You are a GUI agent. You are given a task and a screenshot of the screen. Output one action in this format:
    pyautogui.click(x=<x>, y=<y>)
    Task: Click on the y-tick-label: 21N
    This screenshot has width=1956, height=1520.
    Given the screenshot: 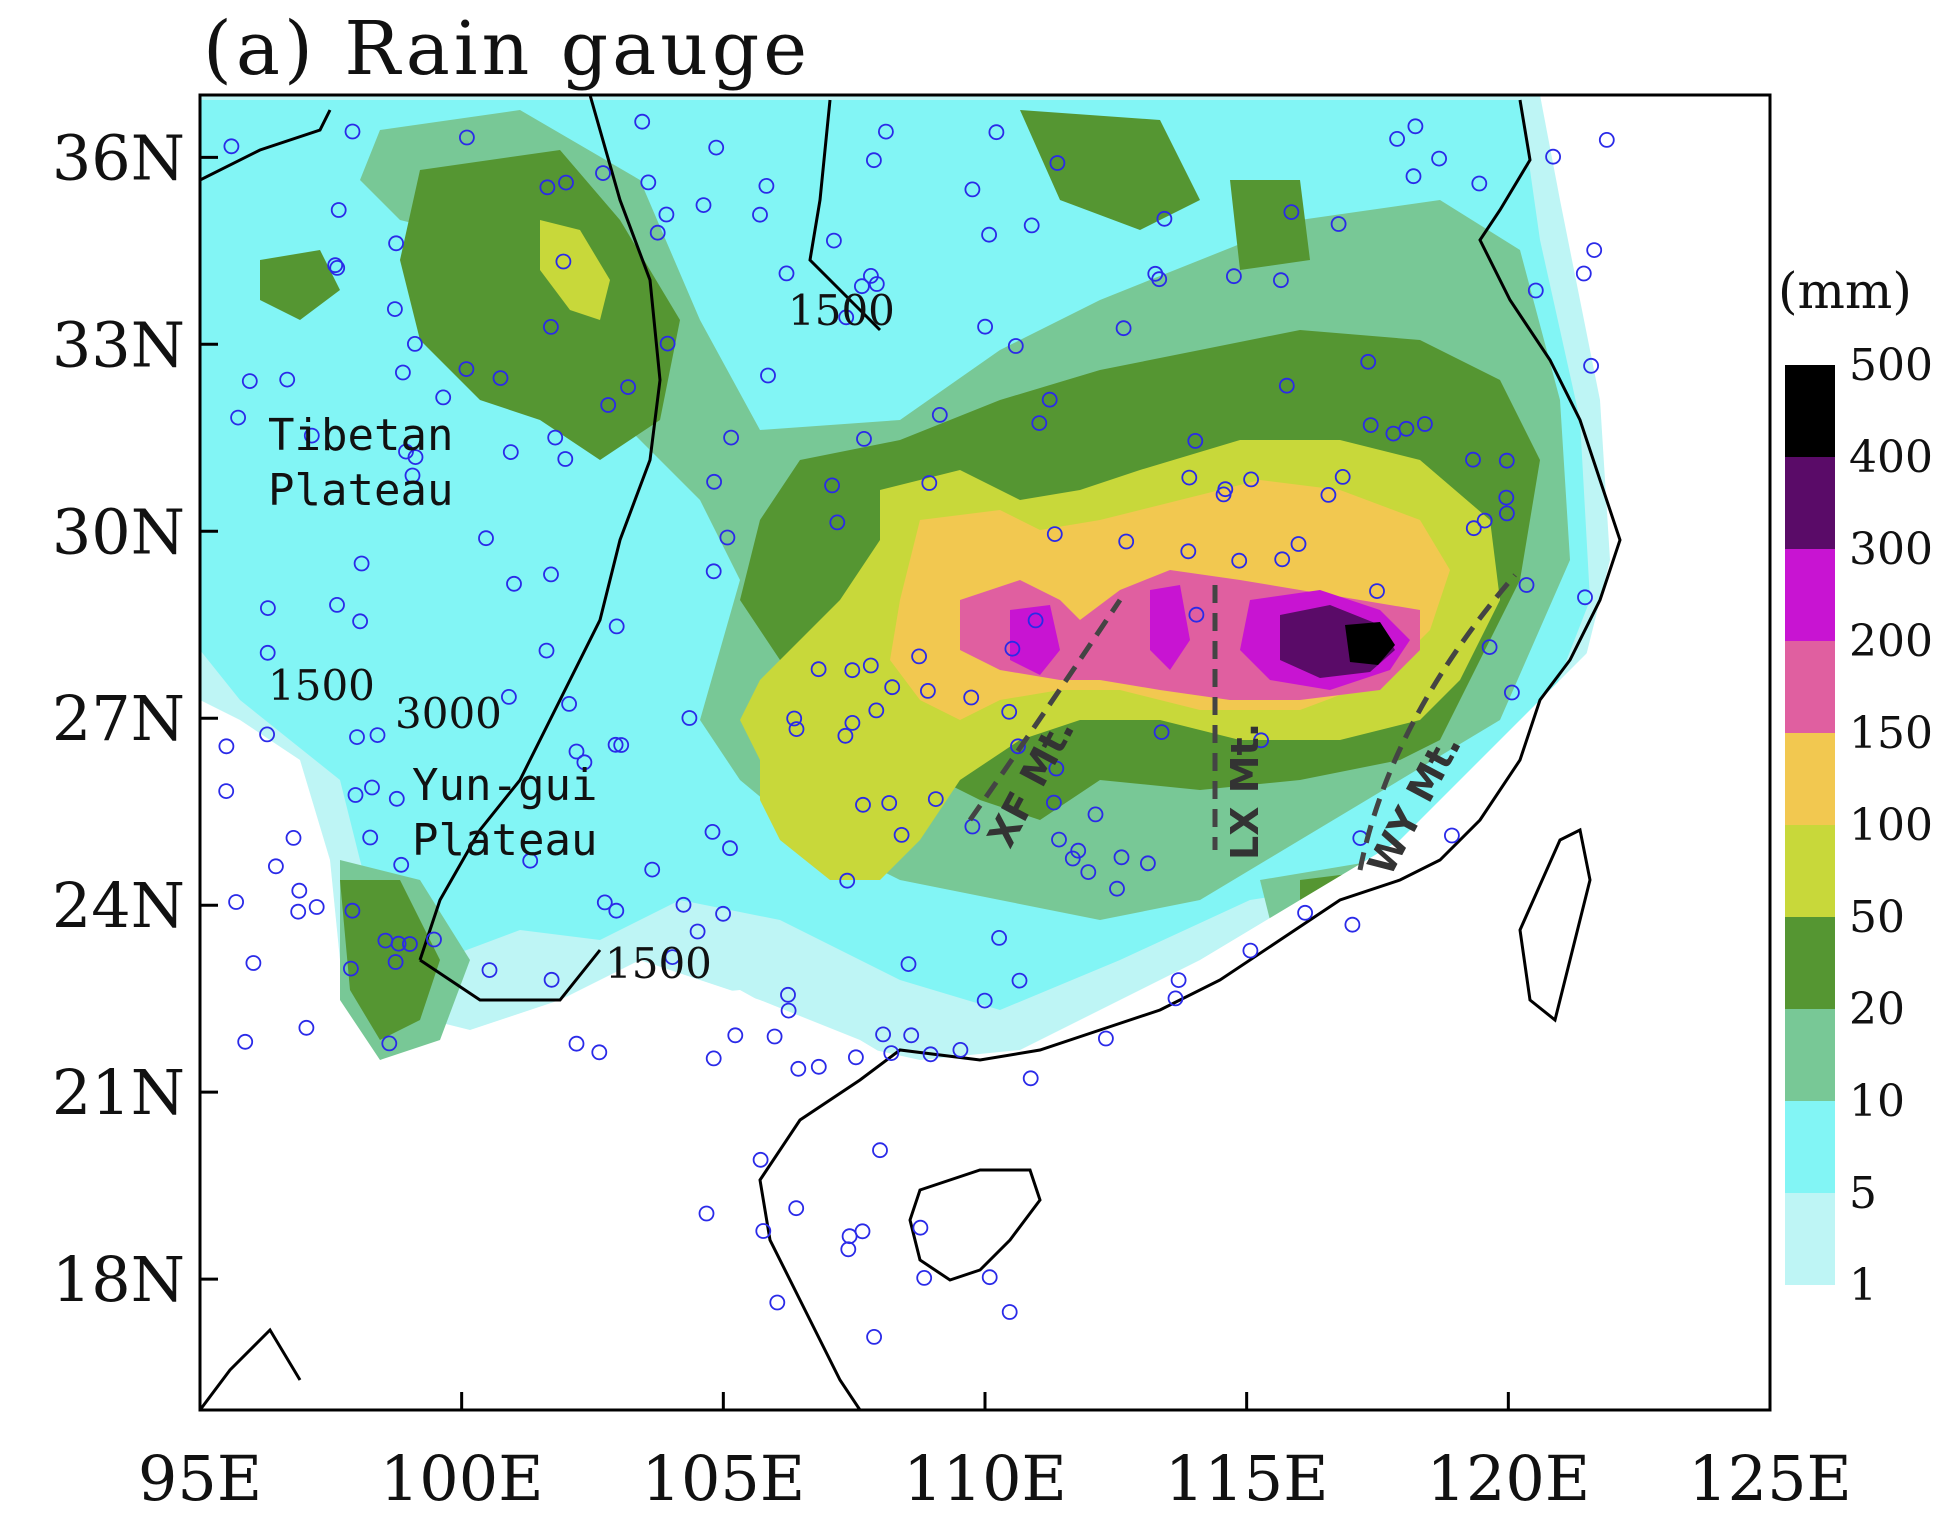 What is the action you would take?
    pyautogui.click(x=118, y=1092)
    